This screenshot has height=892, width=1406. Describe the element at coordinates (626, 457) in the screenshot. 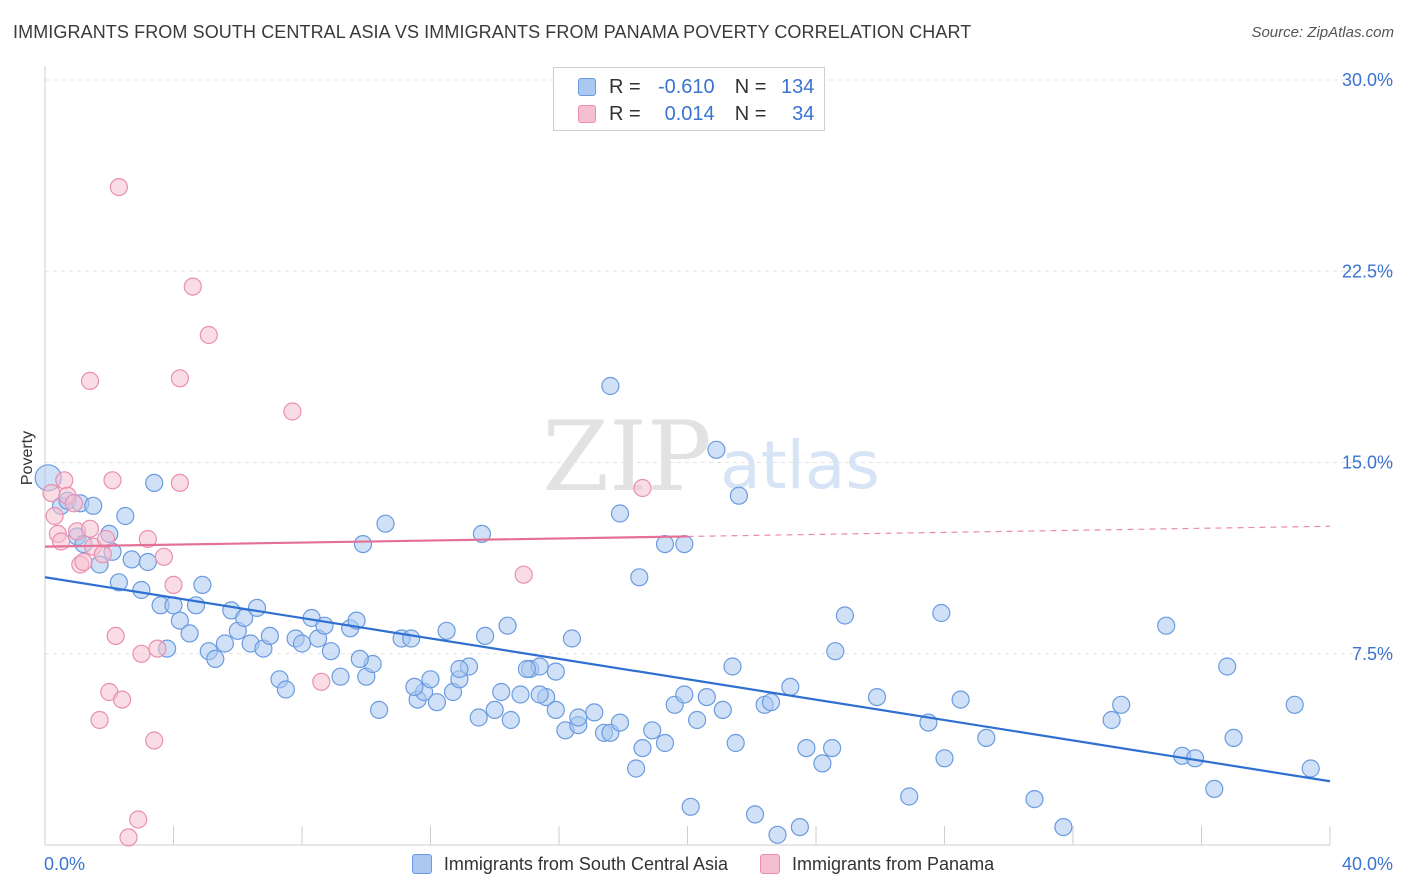

I see `watermark-zip: ZIP` at that location.